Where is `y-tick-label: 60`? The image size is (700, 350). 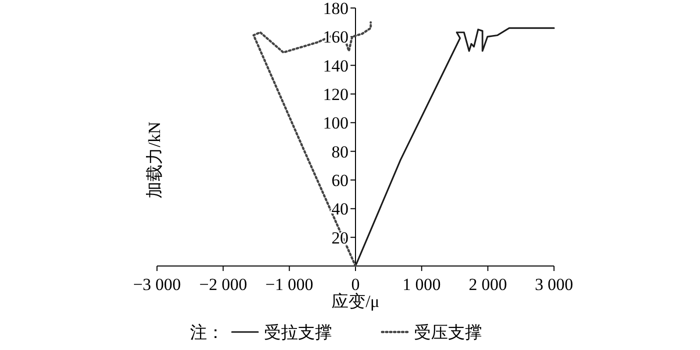
y-tick-label: 60 is located at coordinates (340, 180).